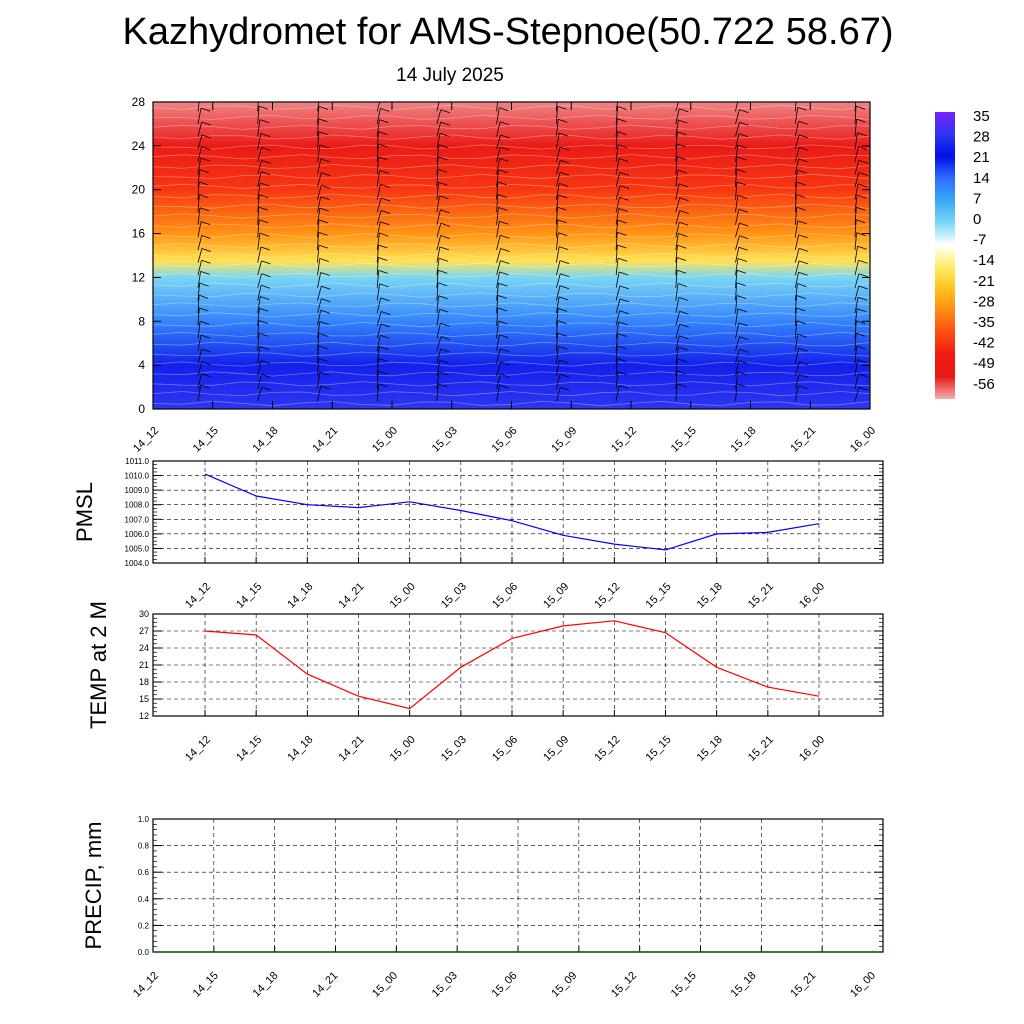  Describe the element at coordinates (385, 440) in the screenshot. I see `heatmap-x-tick-label: 15_00` at that location.